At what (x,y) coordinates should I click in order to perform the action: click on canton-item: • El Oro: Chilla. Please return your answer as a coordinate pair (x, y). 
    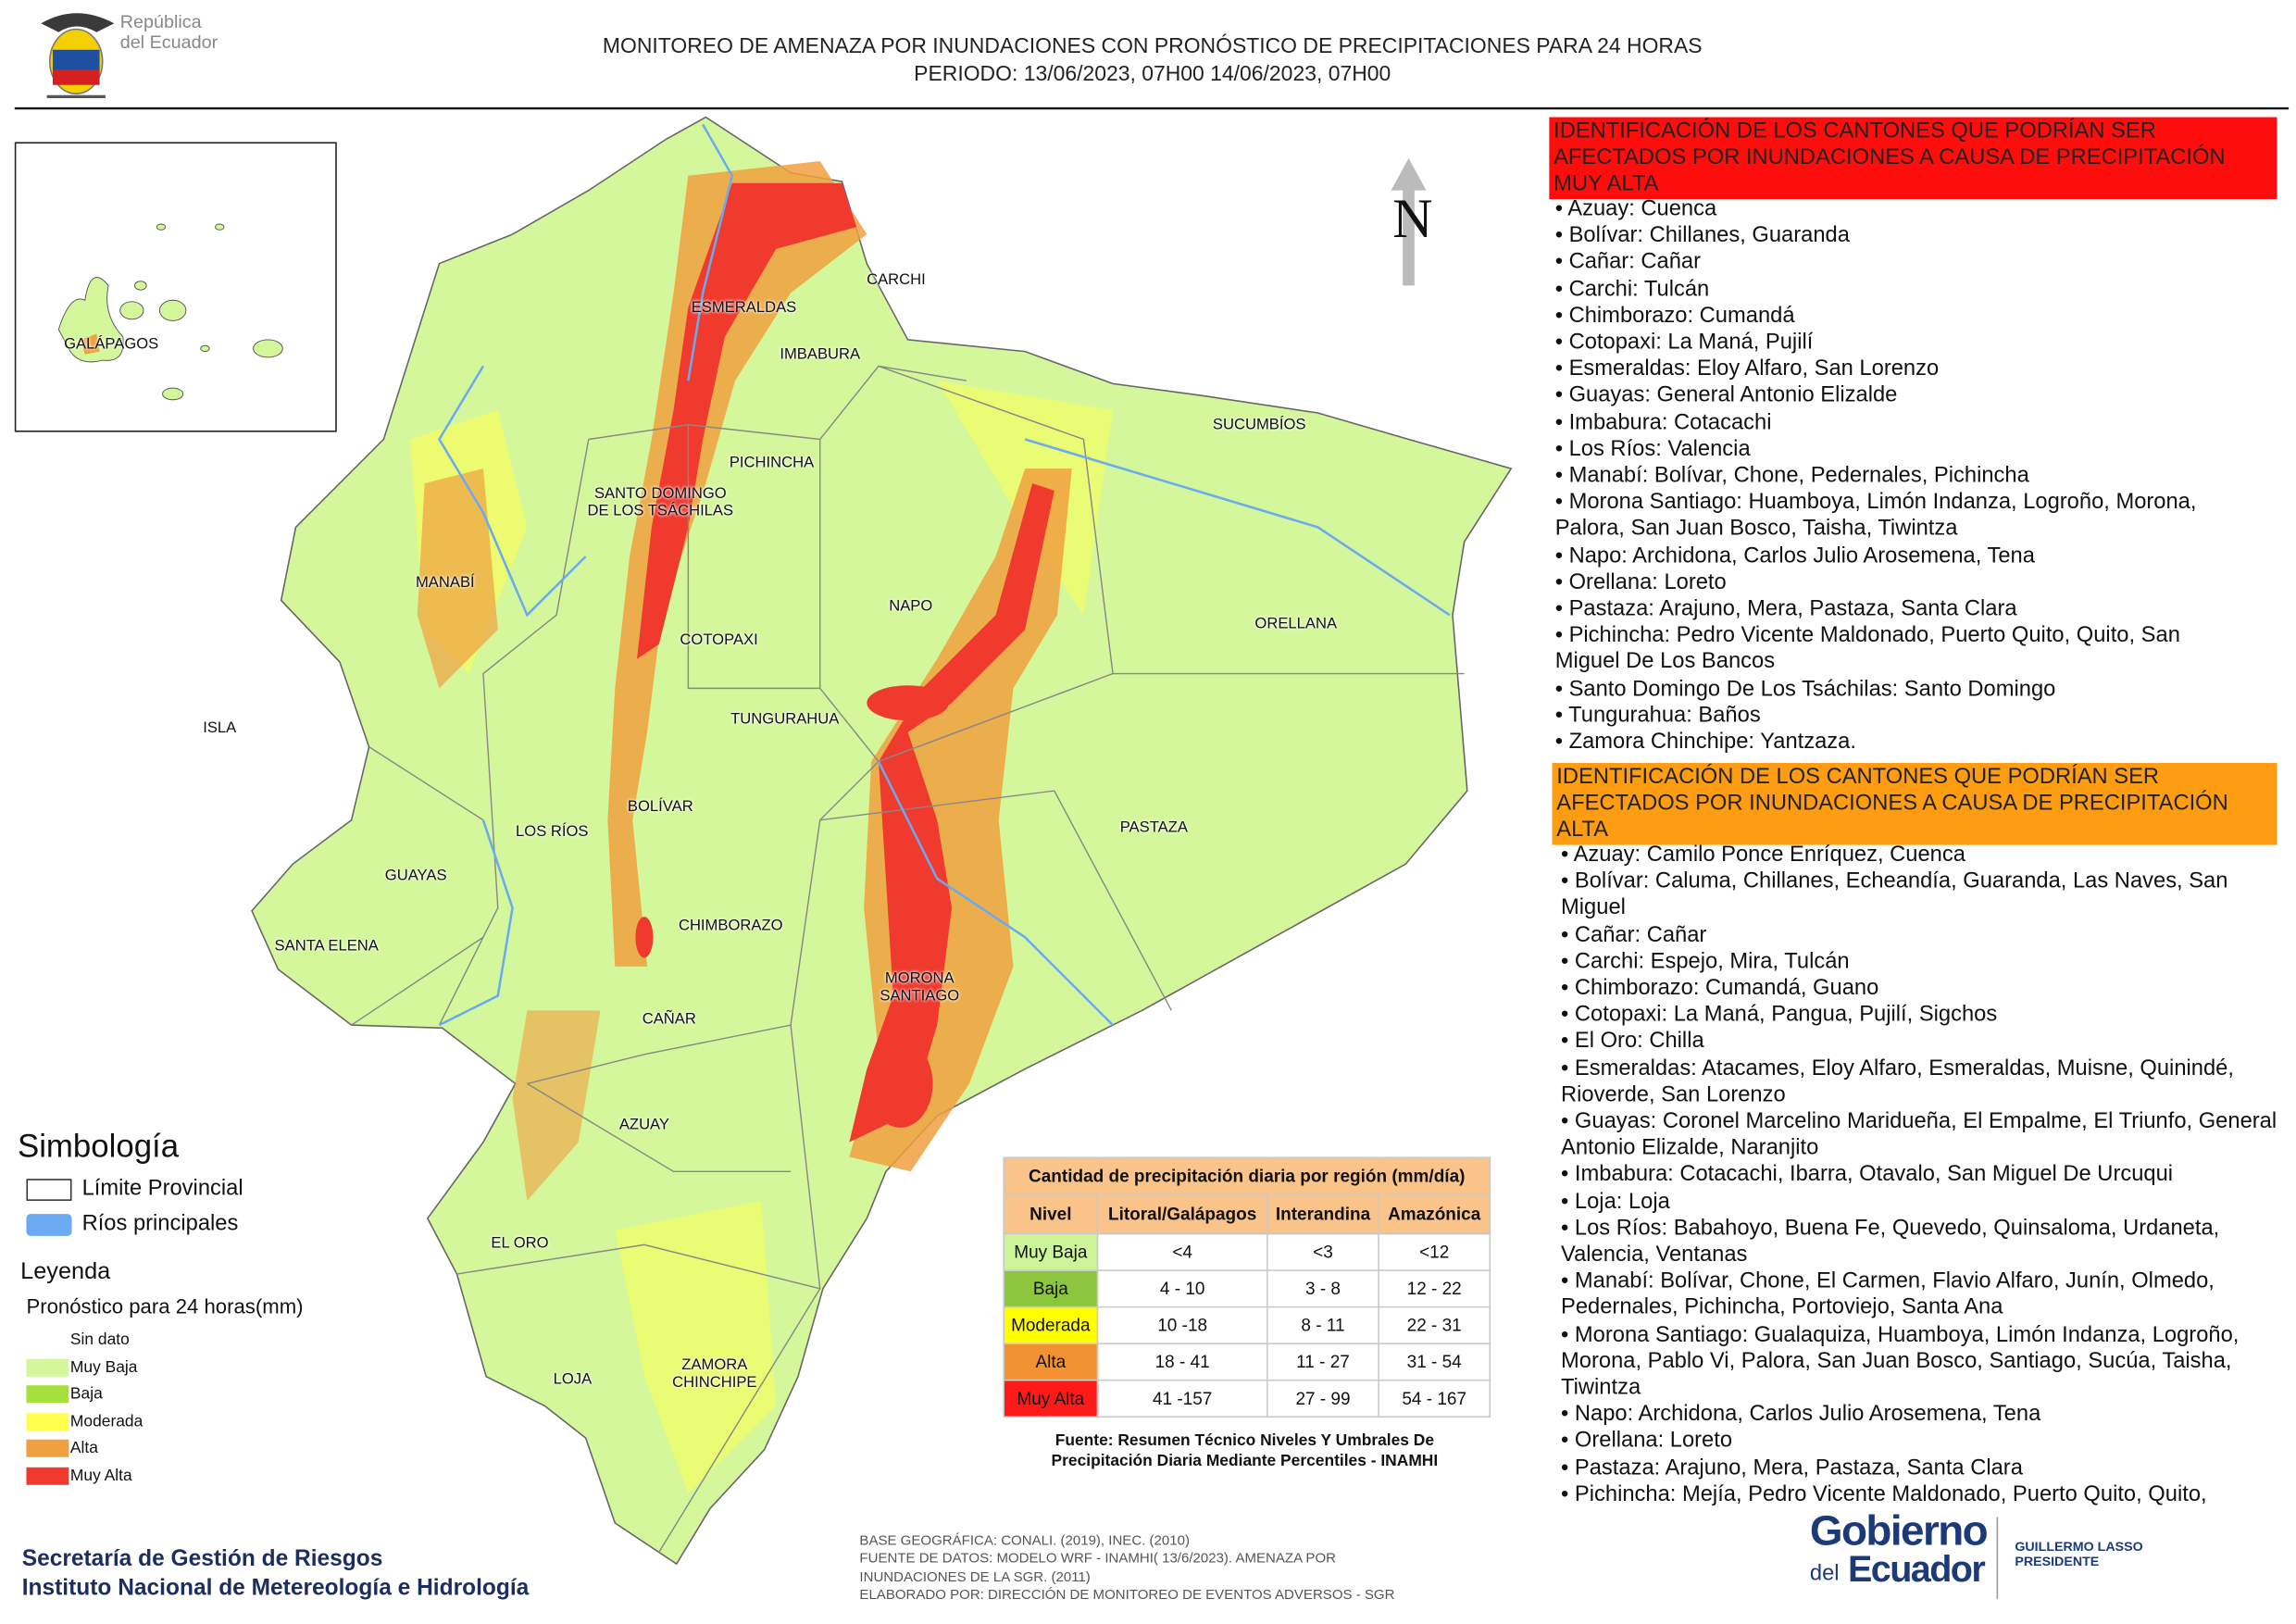
    Looking at the image, I should click on (1632, 1041).